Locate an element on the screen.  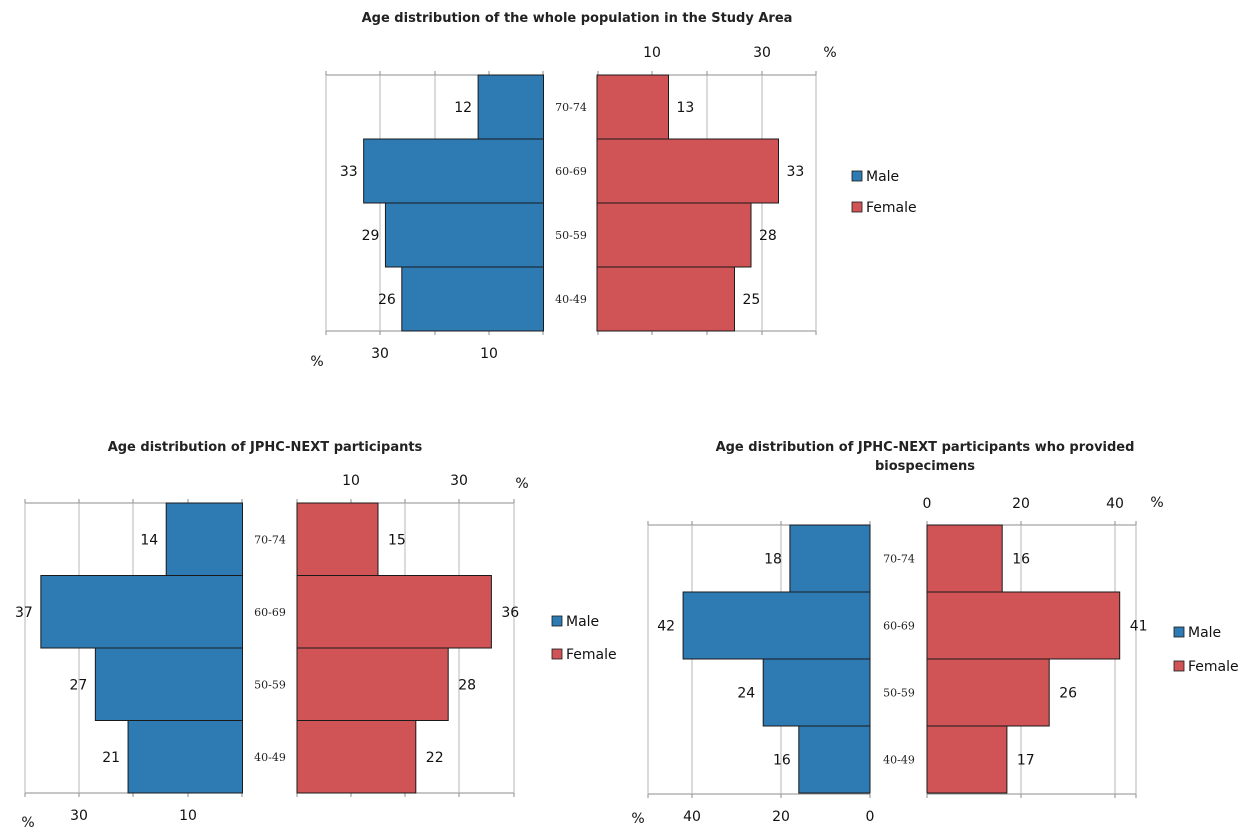
female-value-label: 26 is located at coordinates (1068, 694).